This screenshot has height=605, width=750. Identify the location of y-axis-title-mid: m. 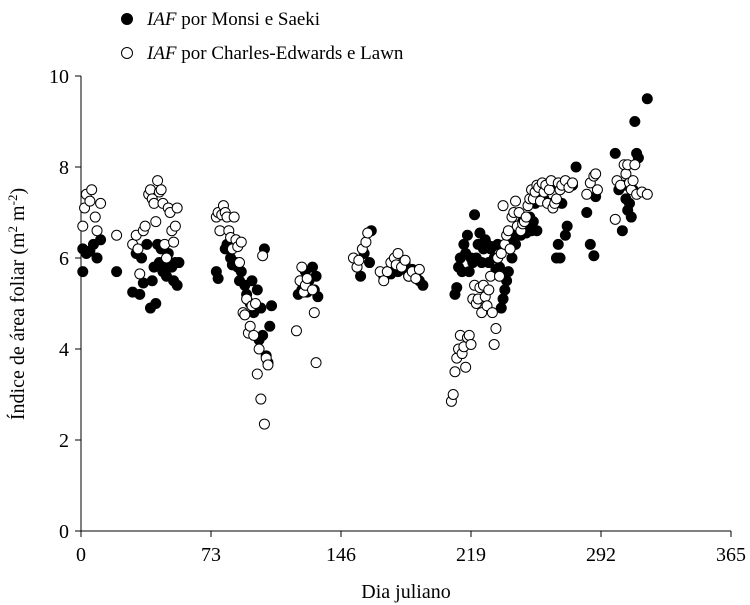
(18, 215).